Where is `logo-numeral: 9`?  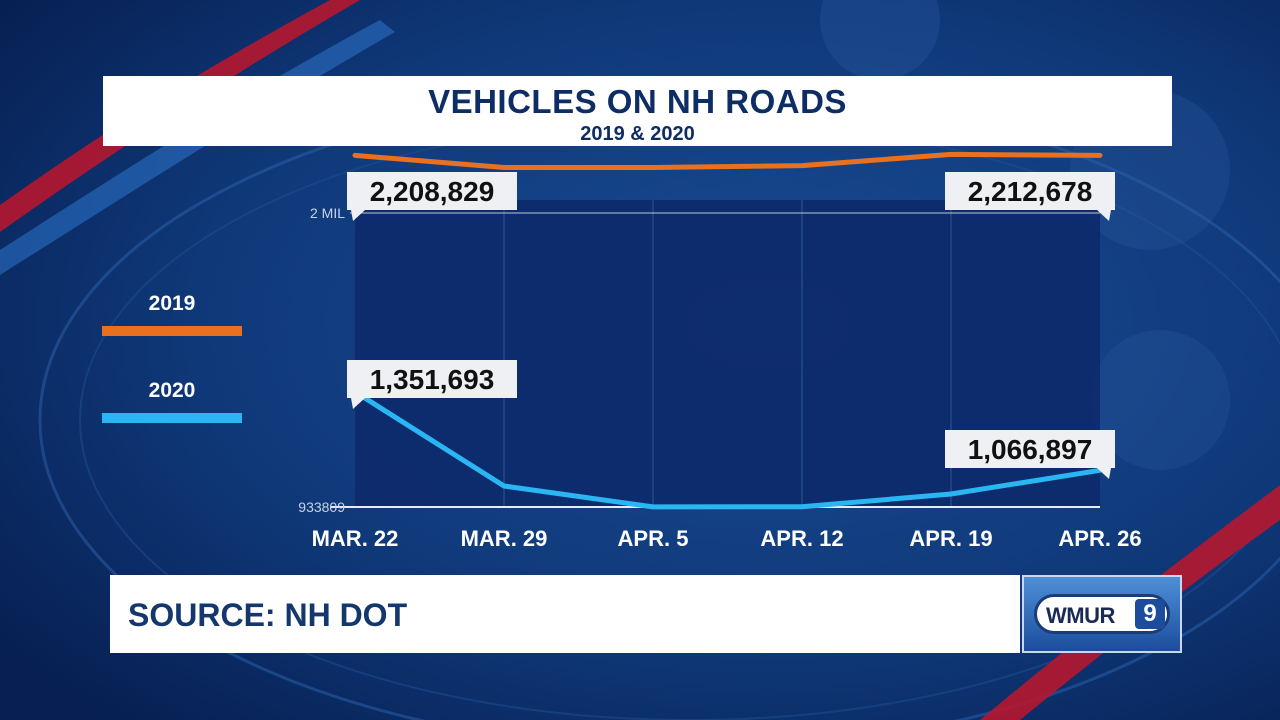
logo-numeral: 9 is located at coordinates (1150, 614).